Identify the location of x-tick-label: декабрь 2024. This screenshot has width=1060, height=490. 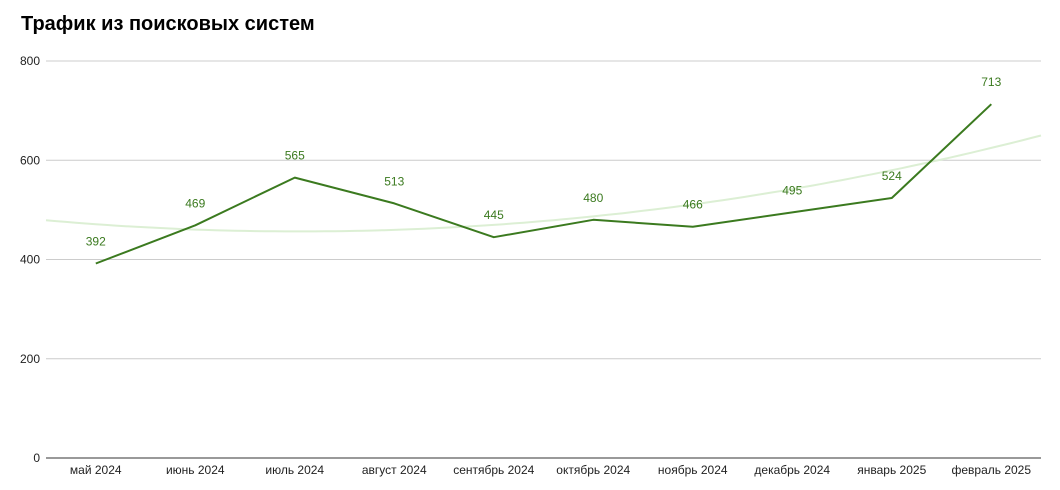
(792, 470).